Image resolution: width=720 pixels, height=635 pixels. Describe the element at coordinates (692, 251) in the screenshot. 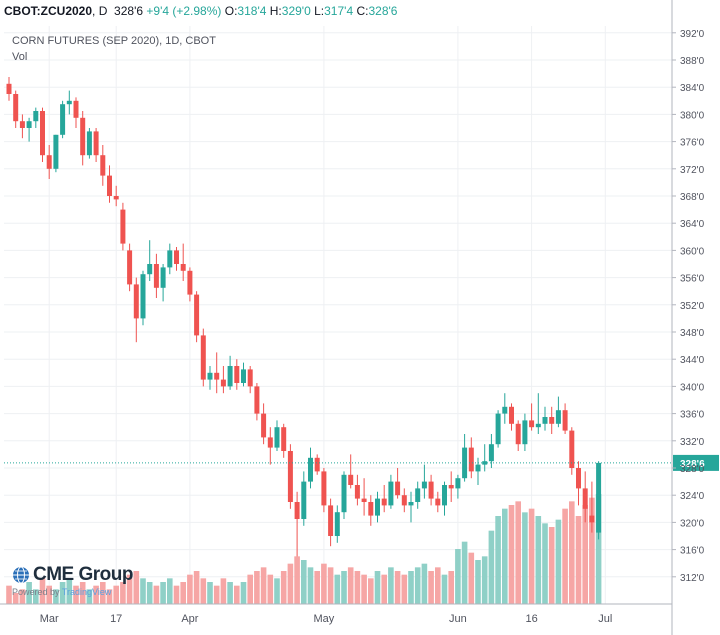

I see `y-tick-label: 360'0` at that location.